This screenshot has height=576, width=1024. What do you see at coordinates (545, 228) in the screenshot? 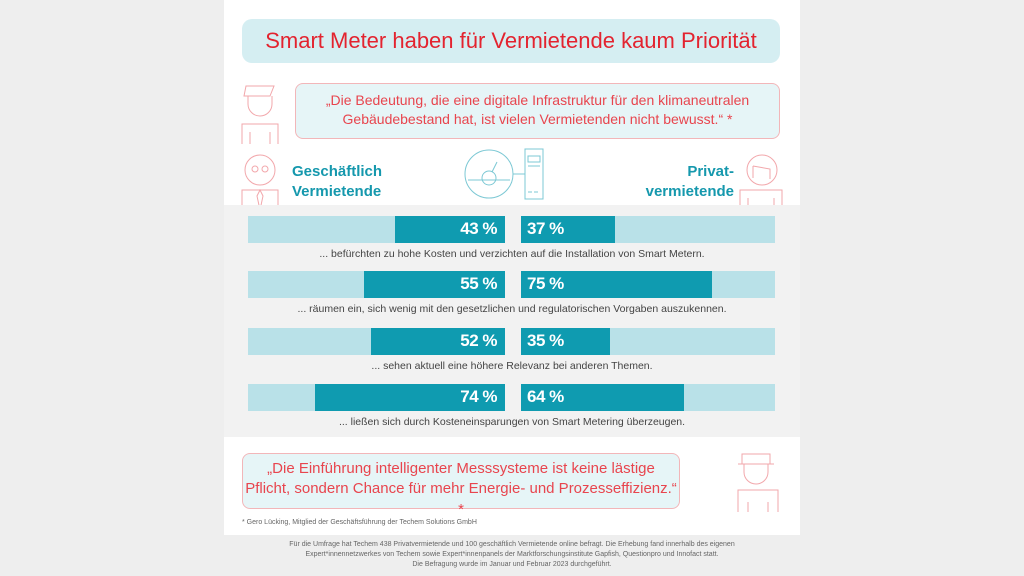
I see `value-label-private: 37 %` at bounding box center [545, 228].